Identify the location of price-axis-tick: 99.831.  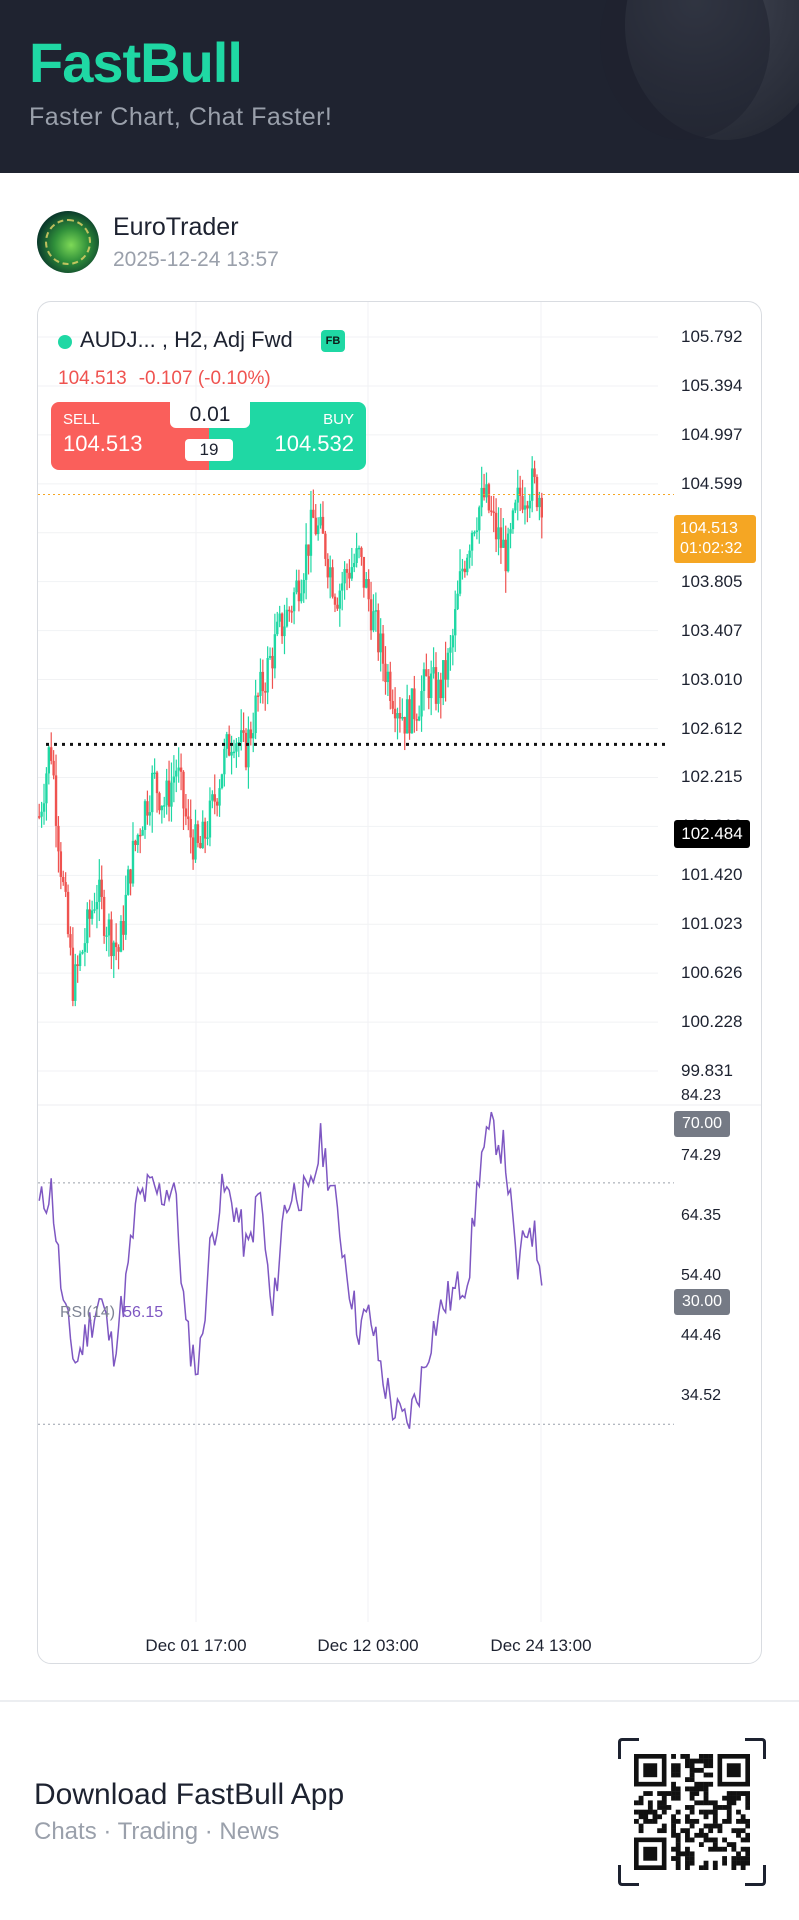
(707, 1070).